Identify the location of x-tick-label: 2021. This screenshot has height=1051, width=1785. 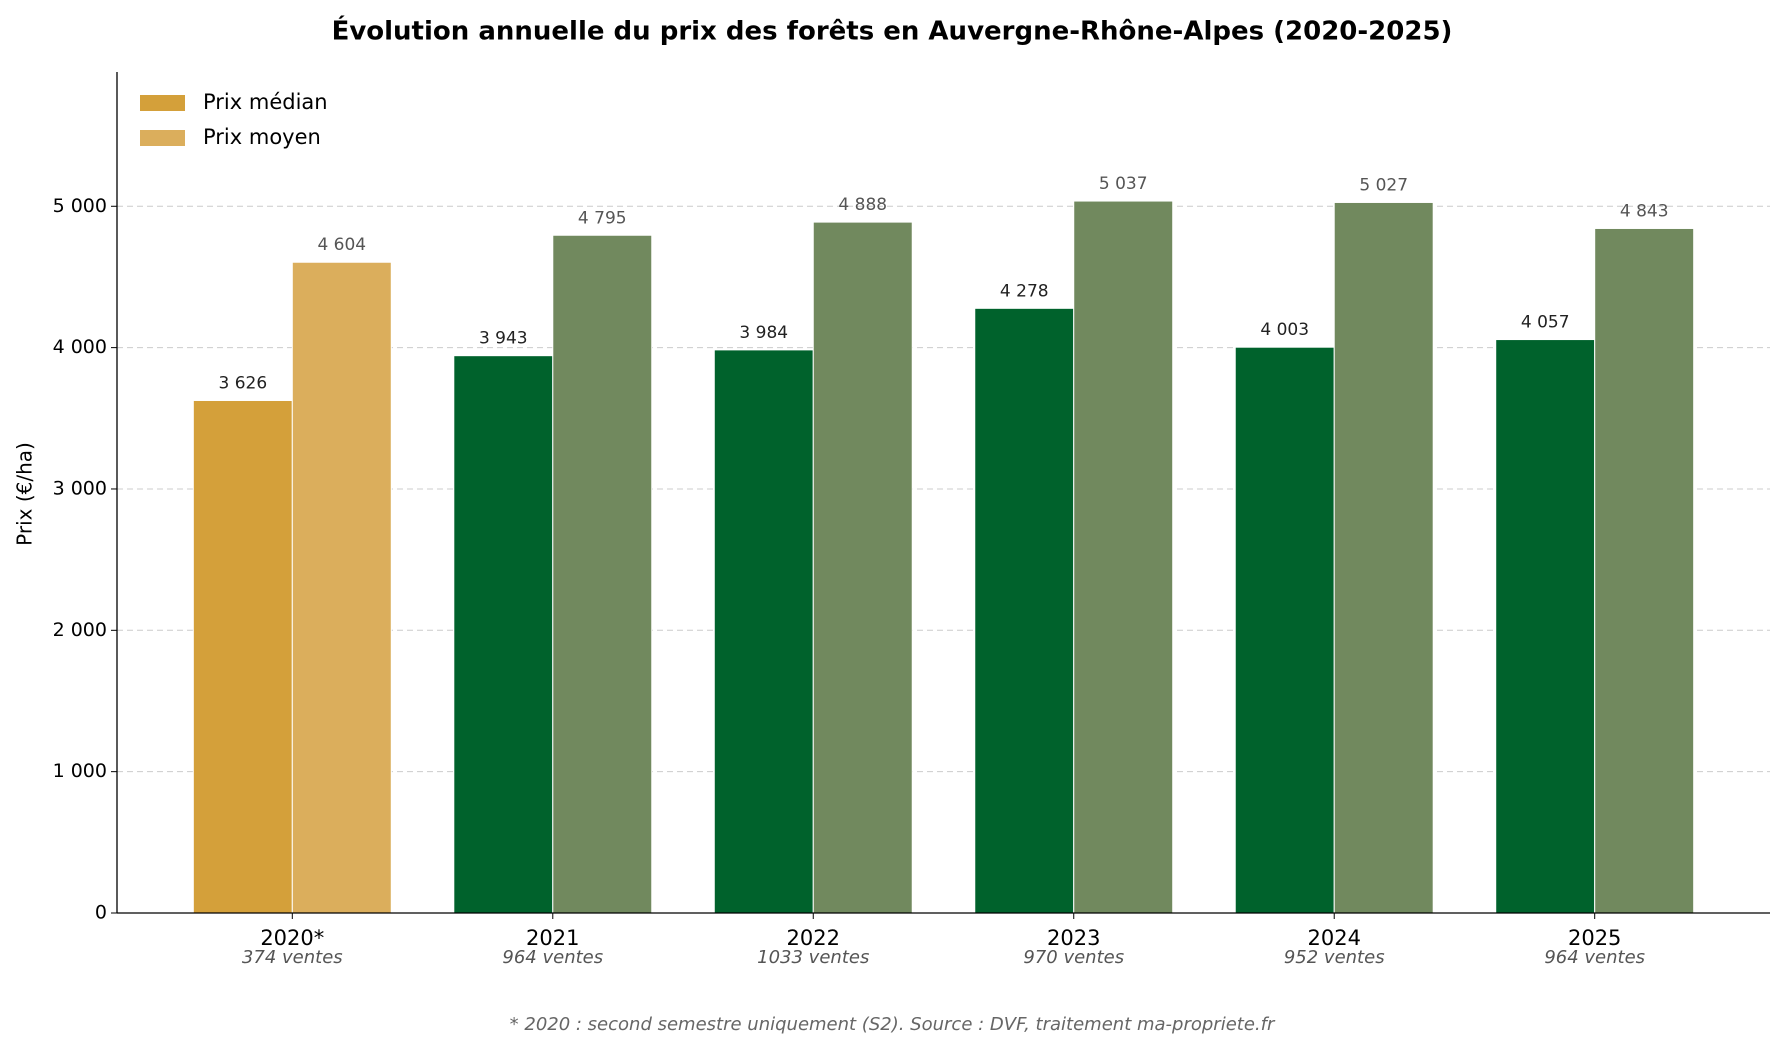
(552, 938).